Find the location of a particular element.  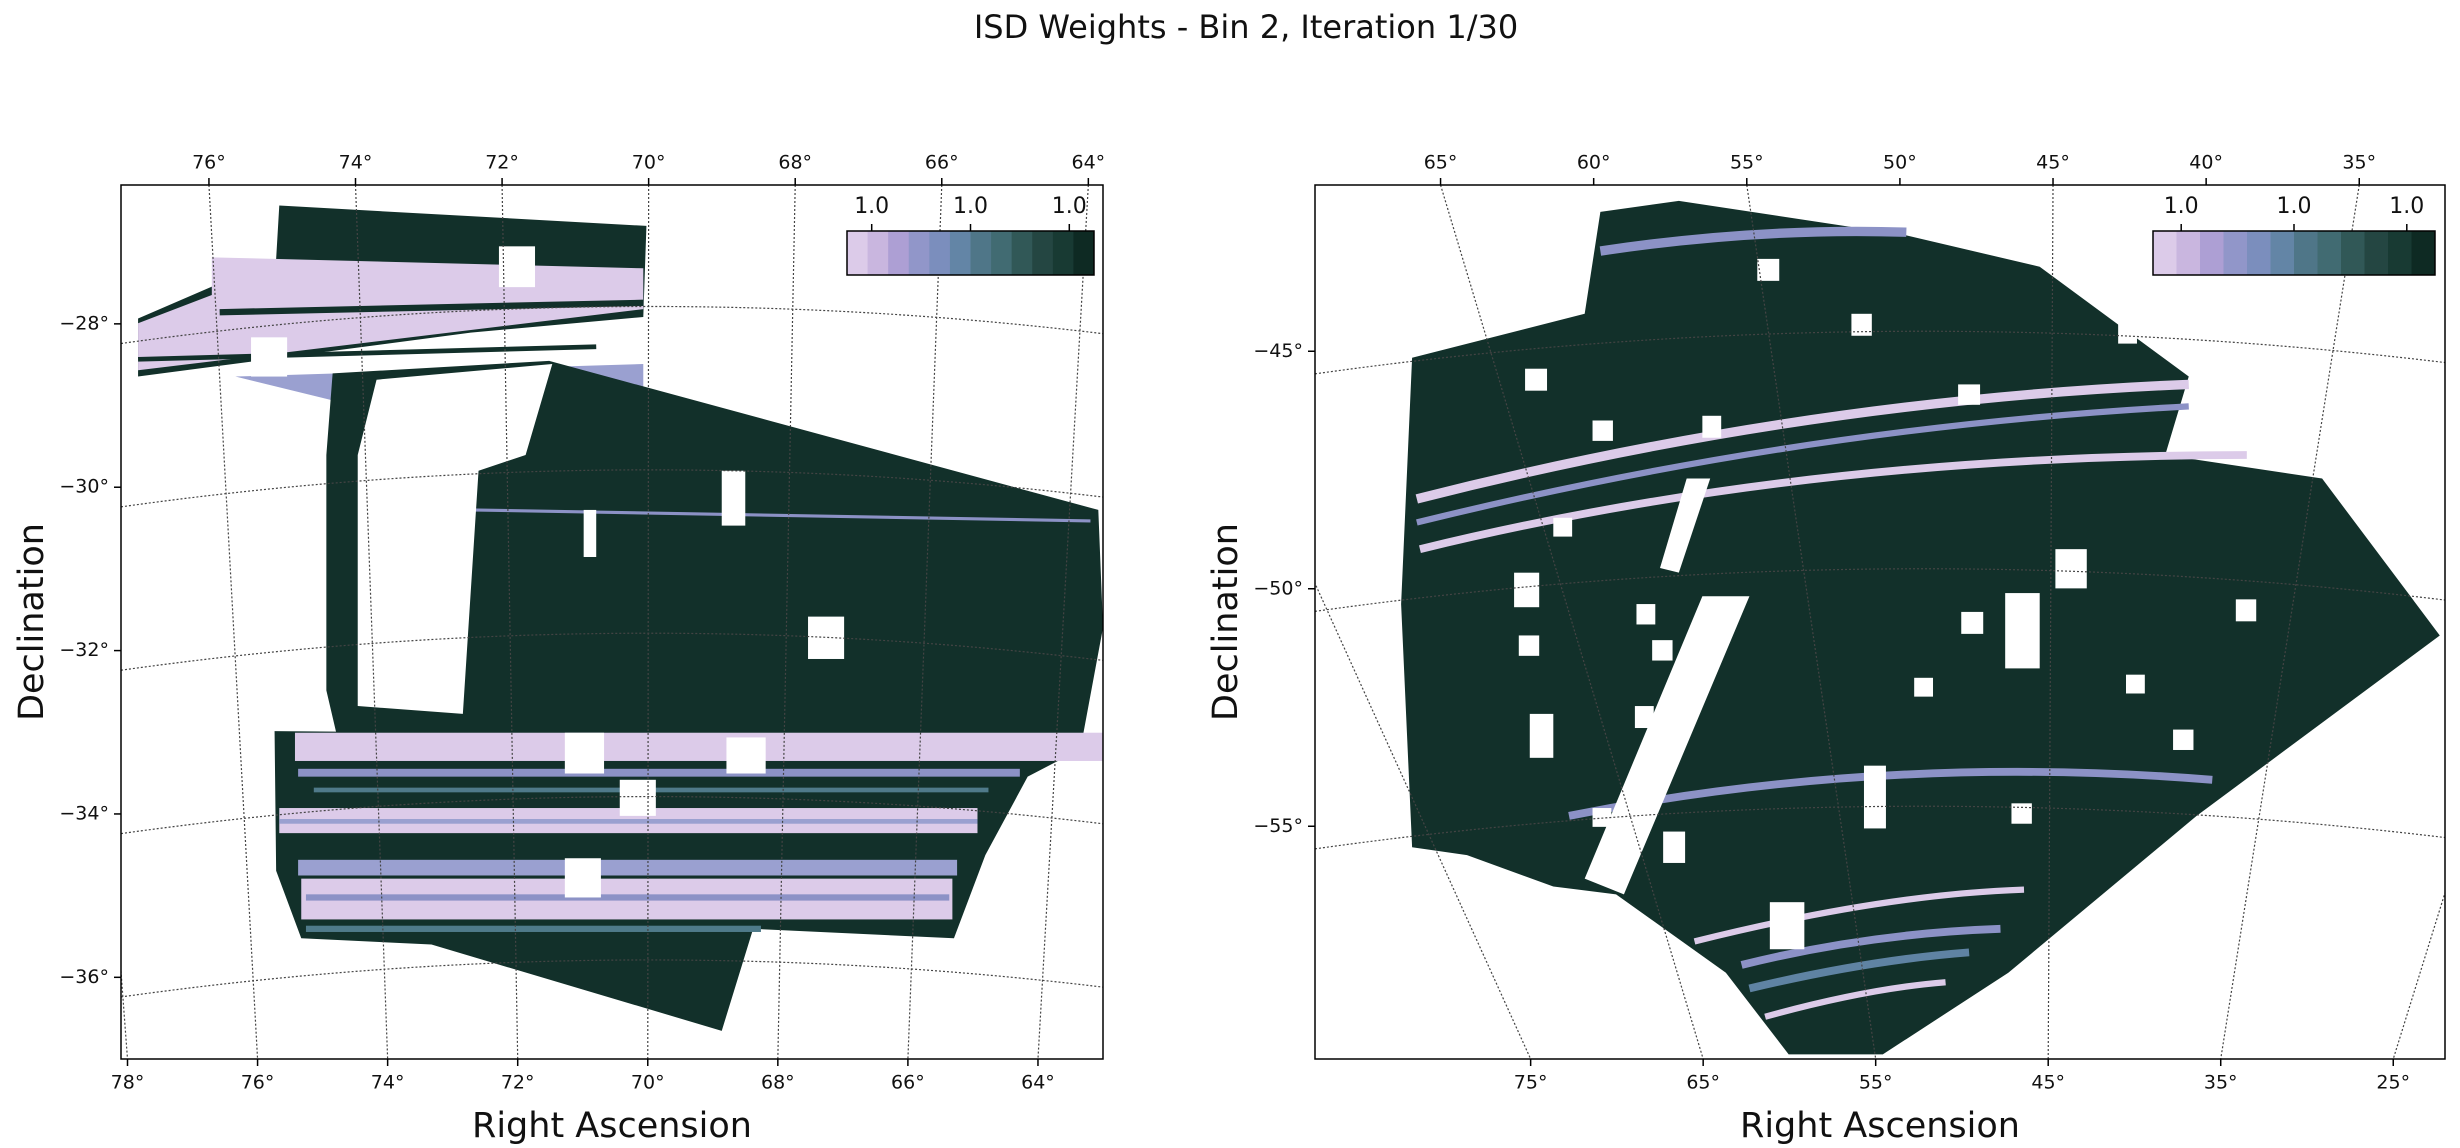

x2-tick-label: 60° is located at coordinates (1594, 163).